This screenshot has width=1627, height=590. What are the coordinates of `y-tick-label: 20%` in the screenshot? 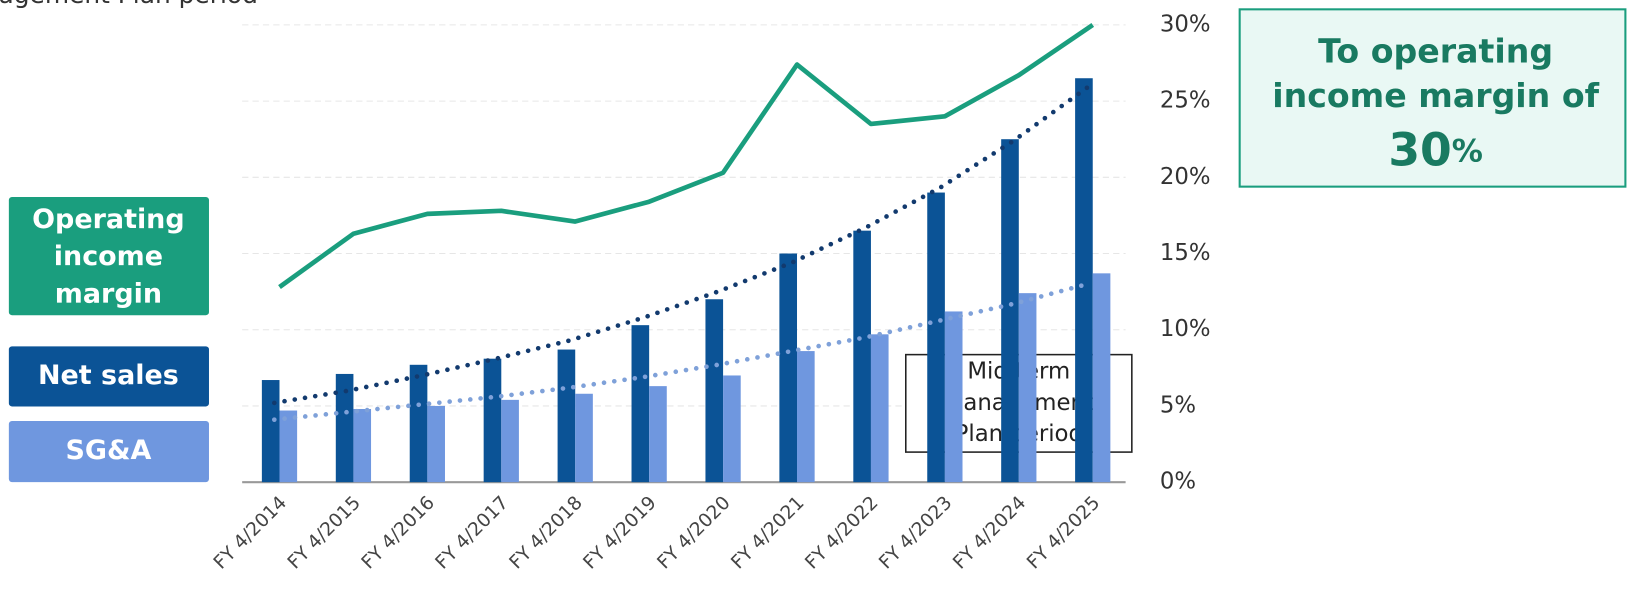 It's located at (1185, 177).